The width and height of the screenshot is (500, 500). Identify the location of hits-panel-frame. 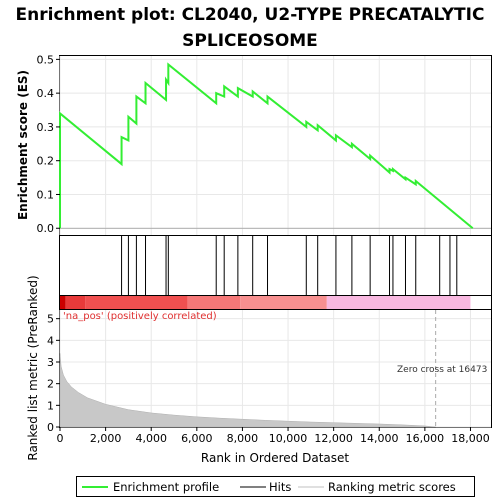
(275, 265).